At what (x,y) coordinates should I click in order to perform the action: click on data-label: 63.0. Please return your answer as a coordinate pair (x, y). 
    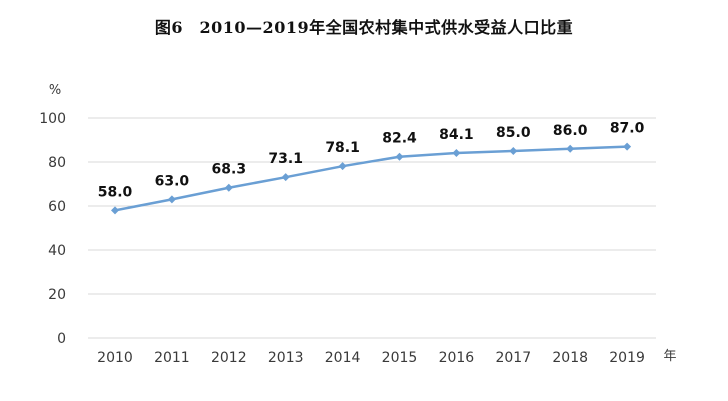
    Looking at the image, I should click on (172, 181).